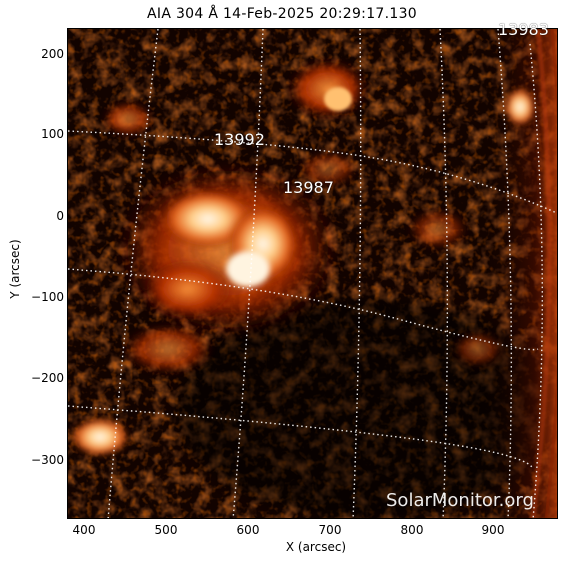 This screenshot has width=564, height=564. I want to click on y-tick-100: 100, so click(52, 134).